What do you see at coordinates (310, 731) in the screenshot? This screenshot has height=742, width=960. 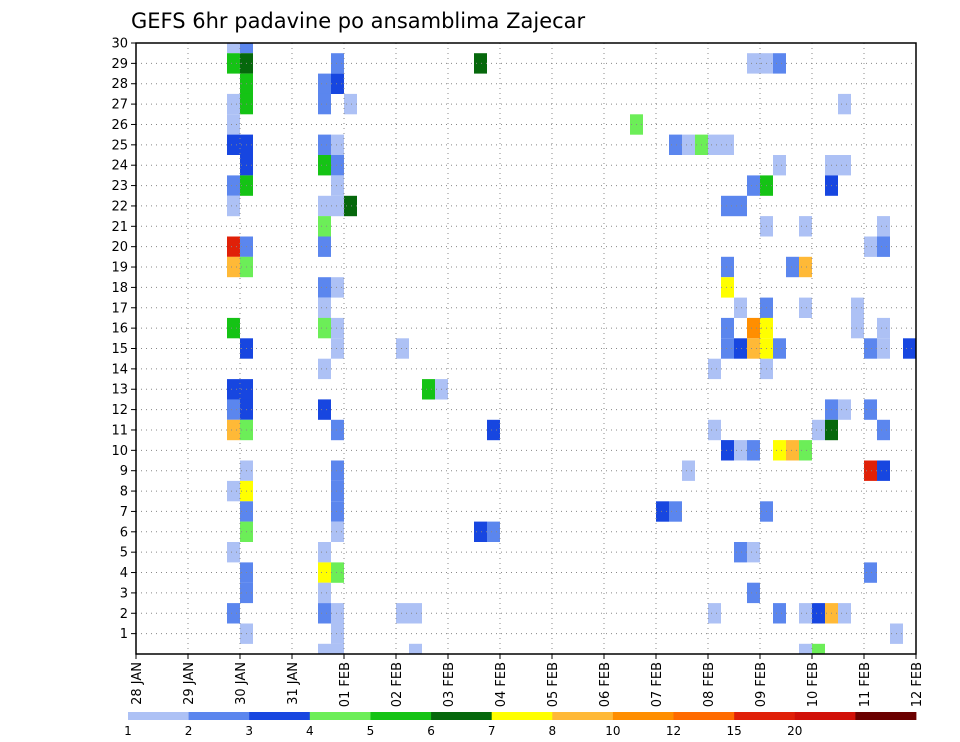 I see `legend-label: 4` at bounding box center [310, 731].